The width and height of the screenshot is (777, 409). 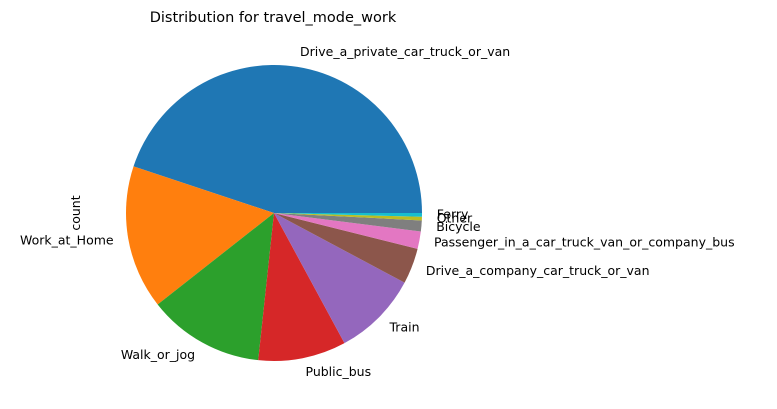 What do you see at coordinates (67, 240) in the screenshot?
I see `pie-label-work-at-home: Work_at_Home` at bounding box center [67, 240].